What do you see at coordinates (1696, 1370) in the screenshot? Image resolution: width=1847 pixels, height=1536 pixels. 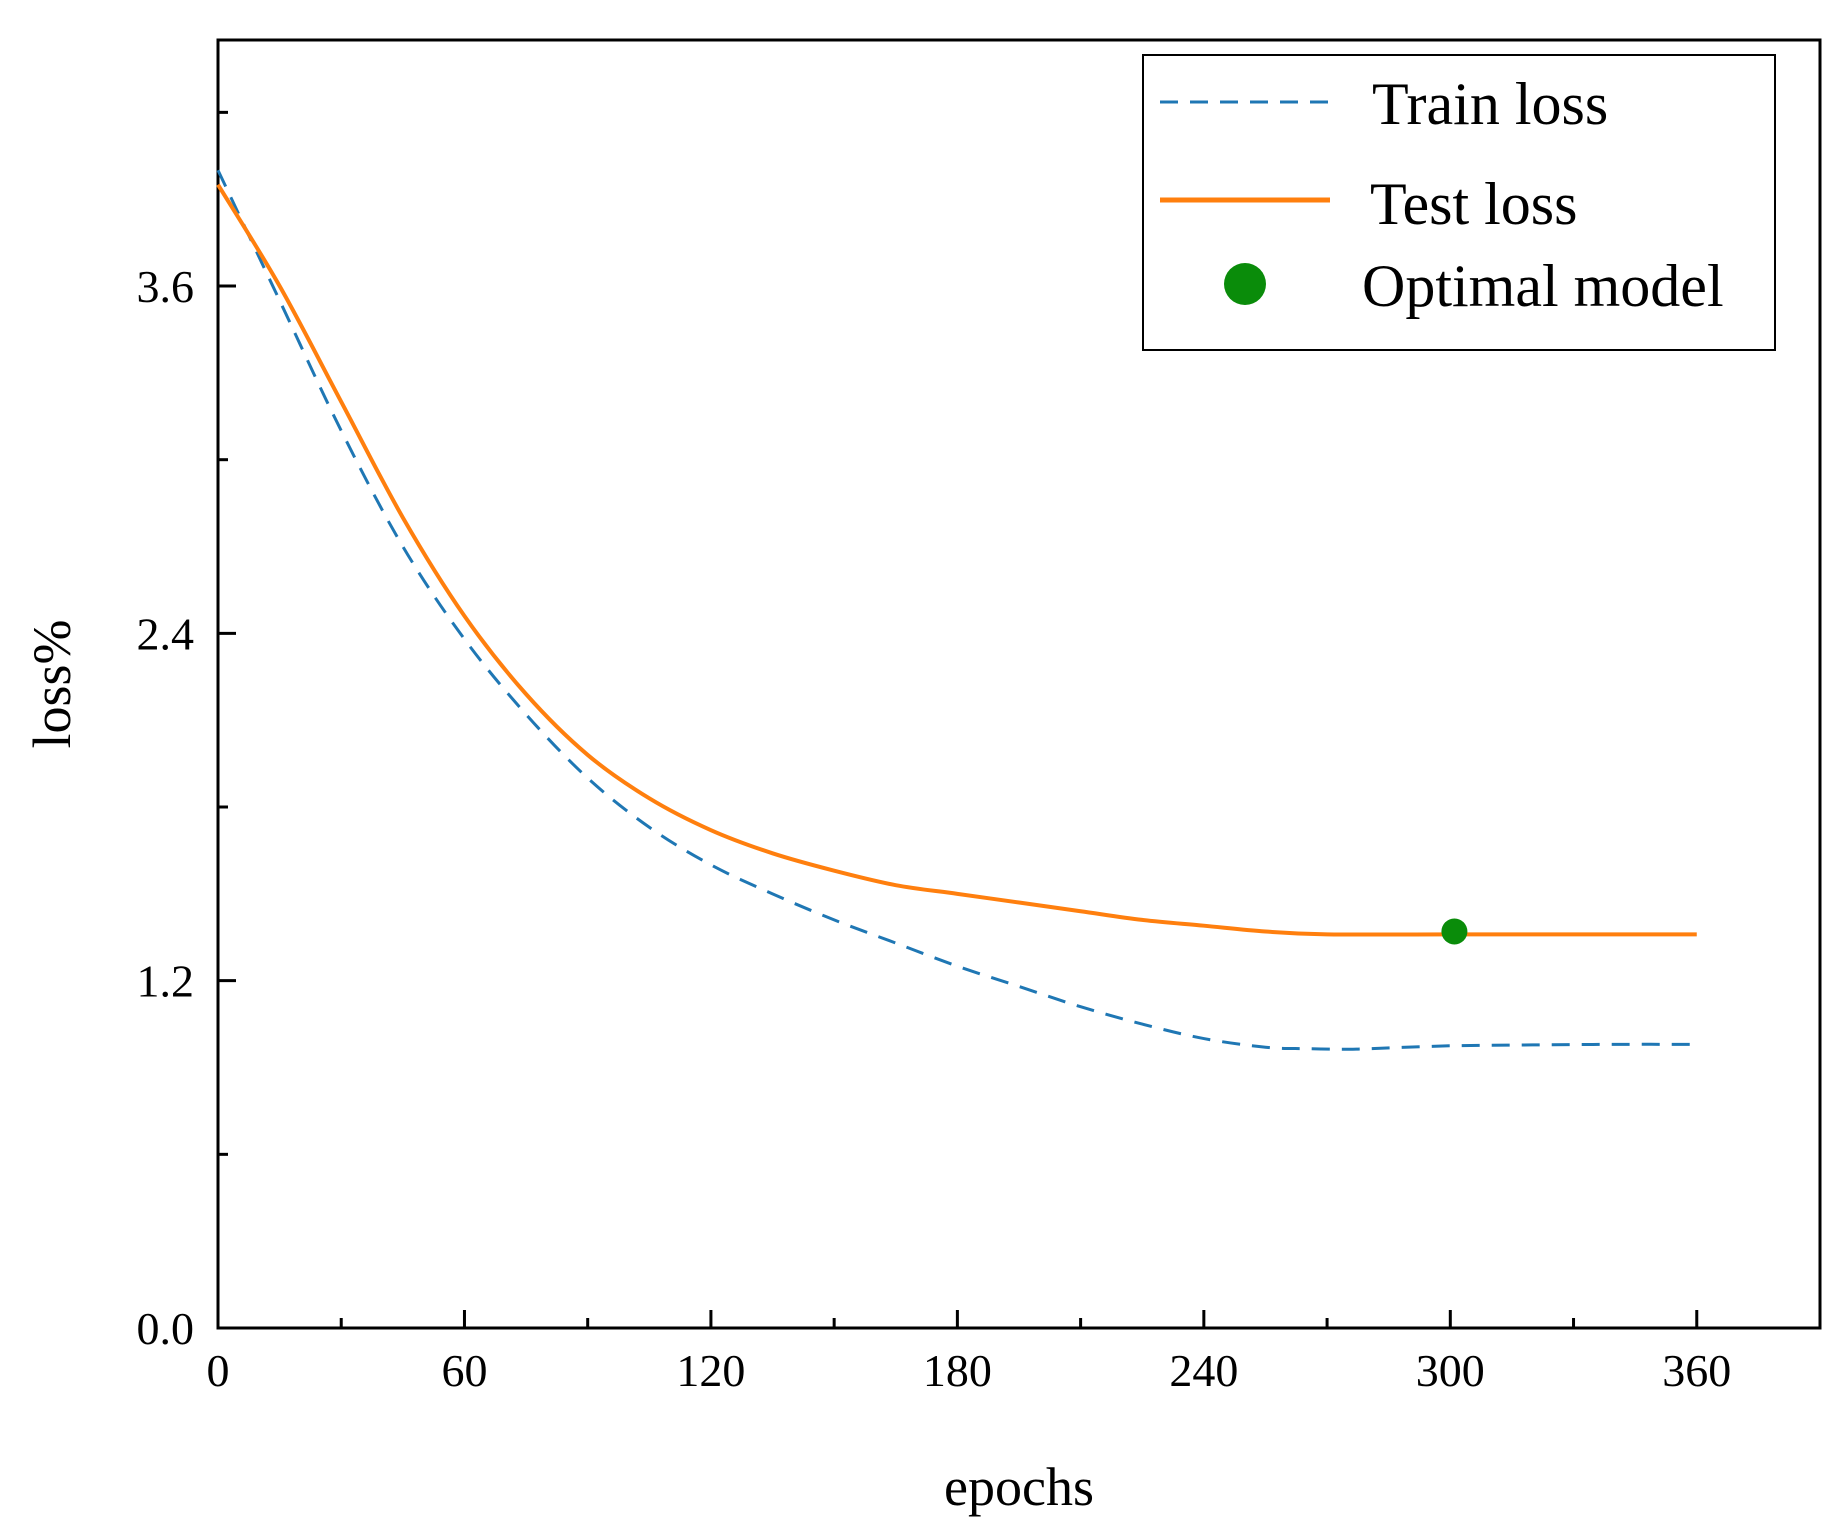 I see `x-tick-label: 360` at bounding box center [1696, 1370].